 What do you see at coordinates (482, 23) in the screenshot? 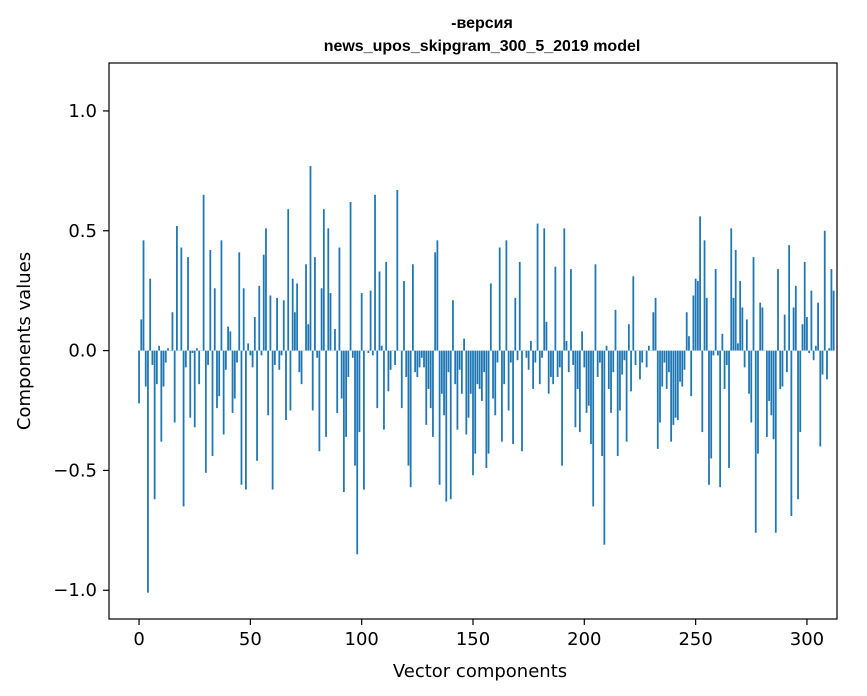
I see `chart-title-line1: -версия` at bounding box center [482, 23].